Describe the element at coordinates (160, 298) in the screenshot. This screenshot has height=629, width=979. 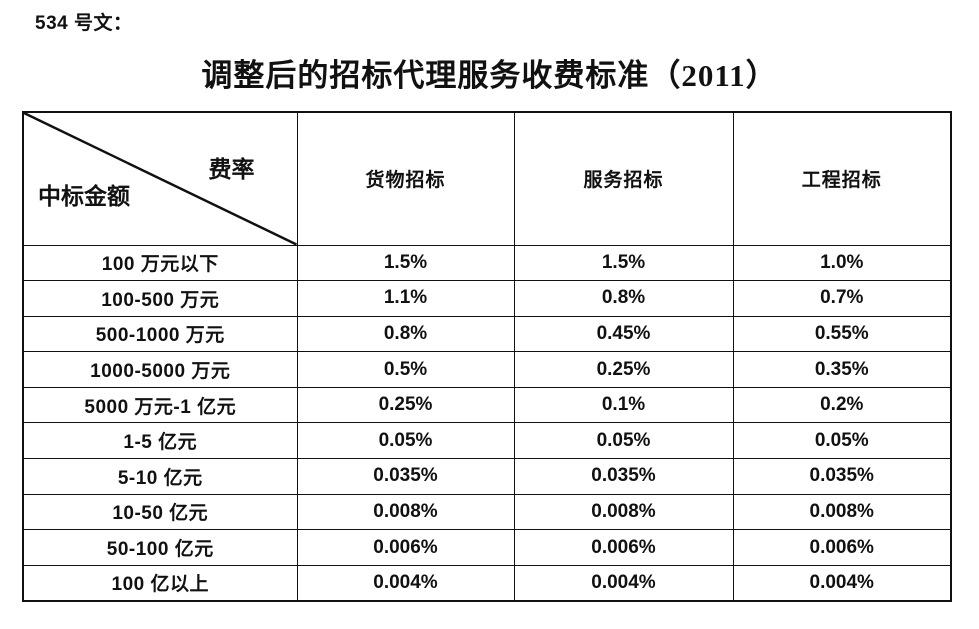
I see `row-label-amount-range: 100-500 万元` at that location.